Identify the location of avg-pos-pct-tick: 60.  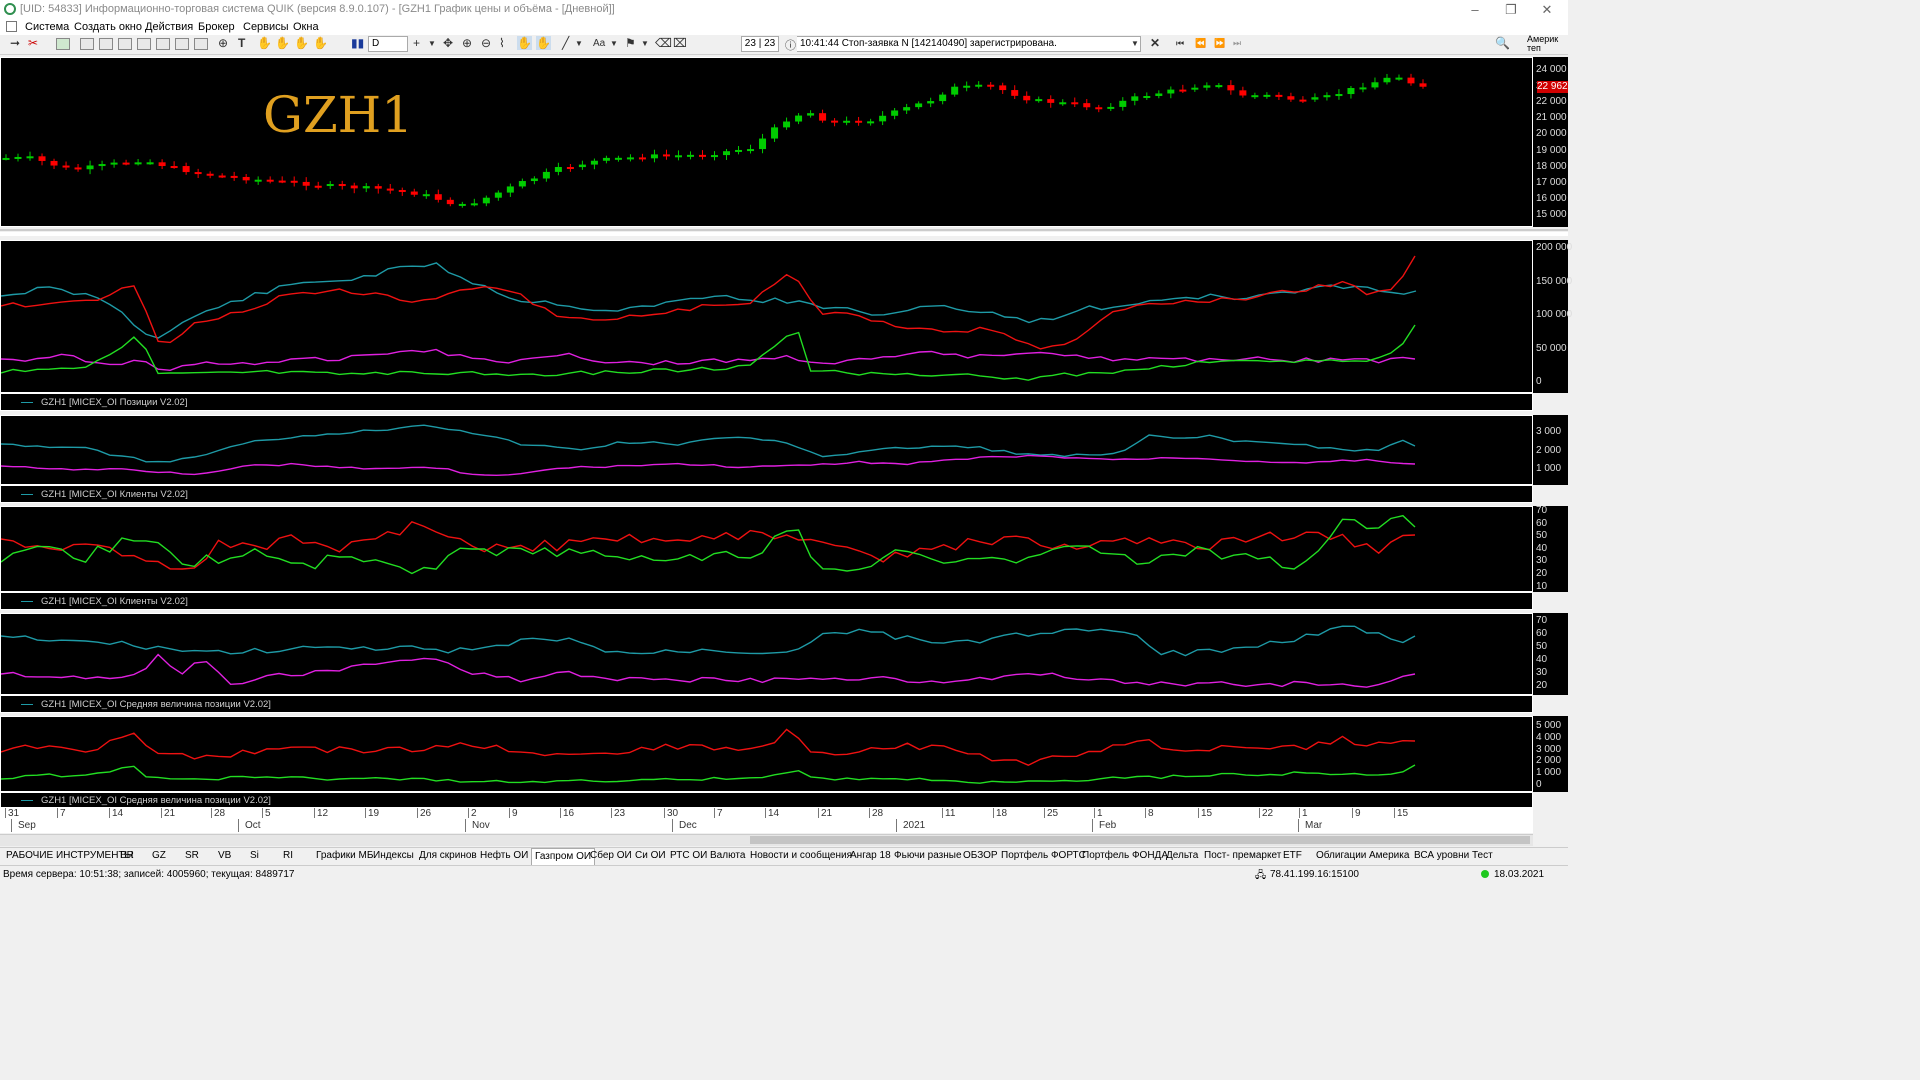
(1542, 633).